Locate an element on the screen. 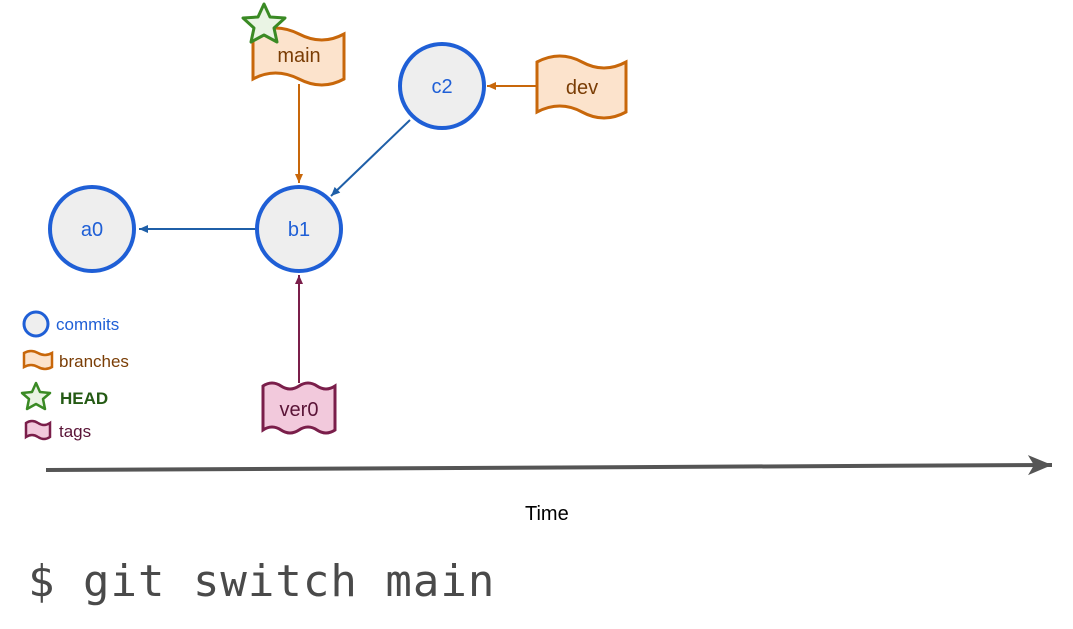  commit-b1-circle is located at coordinates (299, 229).